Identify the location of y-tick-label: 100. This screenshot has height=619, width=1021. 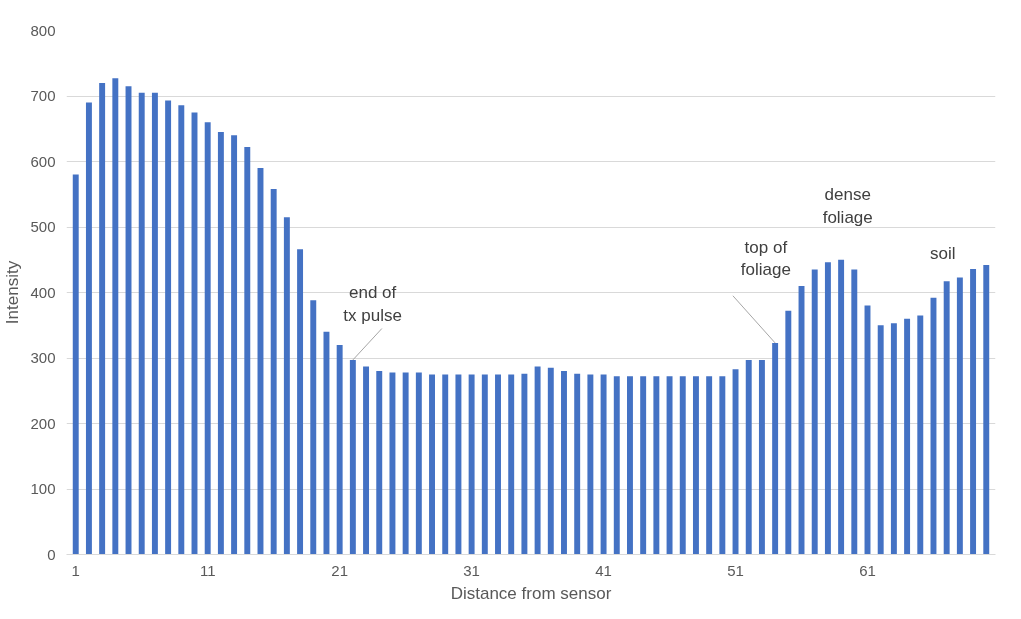
(43, 488).